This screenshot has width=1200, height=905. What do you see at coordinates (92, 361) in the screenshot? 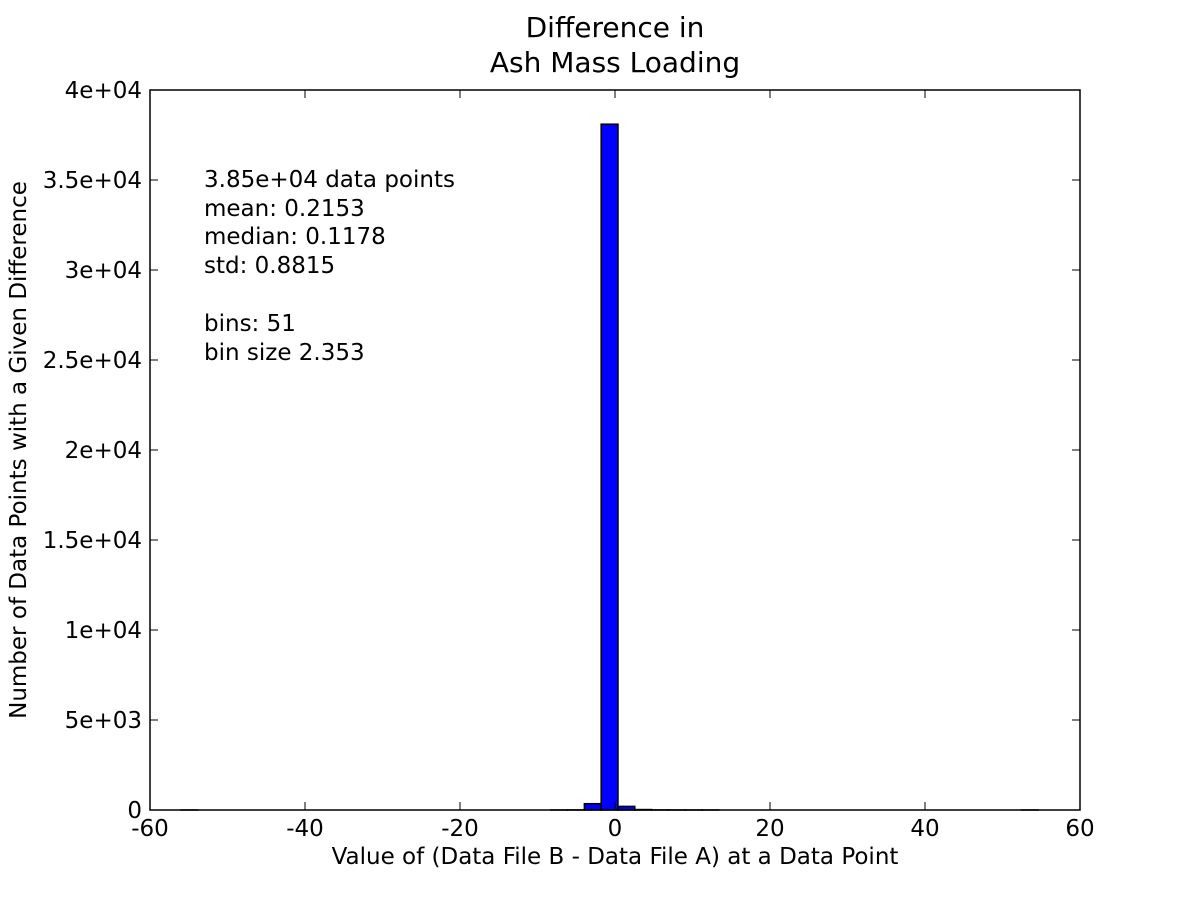
I see `y-tick-label: 2.5e+04` at bounding box center [92, 361].